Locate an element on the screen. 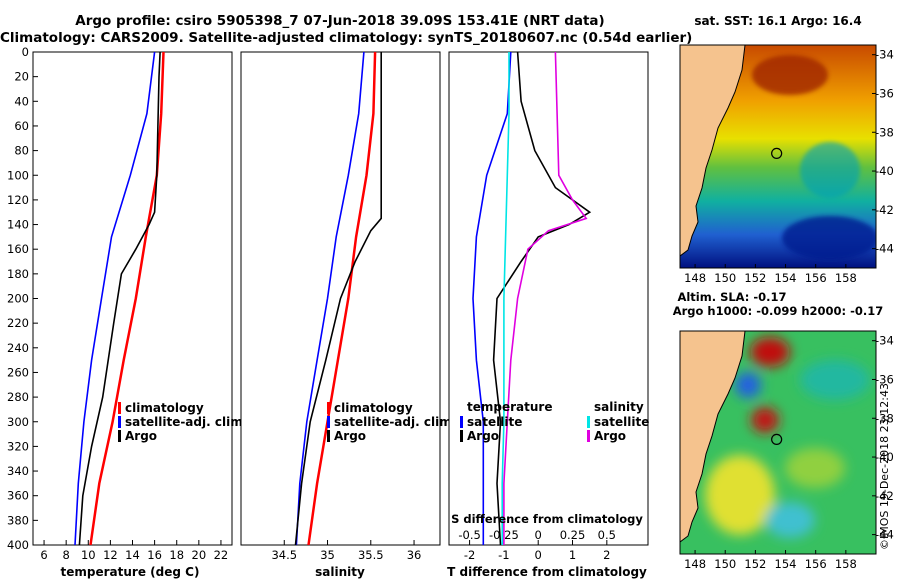  s-tick-label: -0.5 is located at coordinates (469, 535).